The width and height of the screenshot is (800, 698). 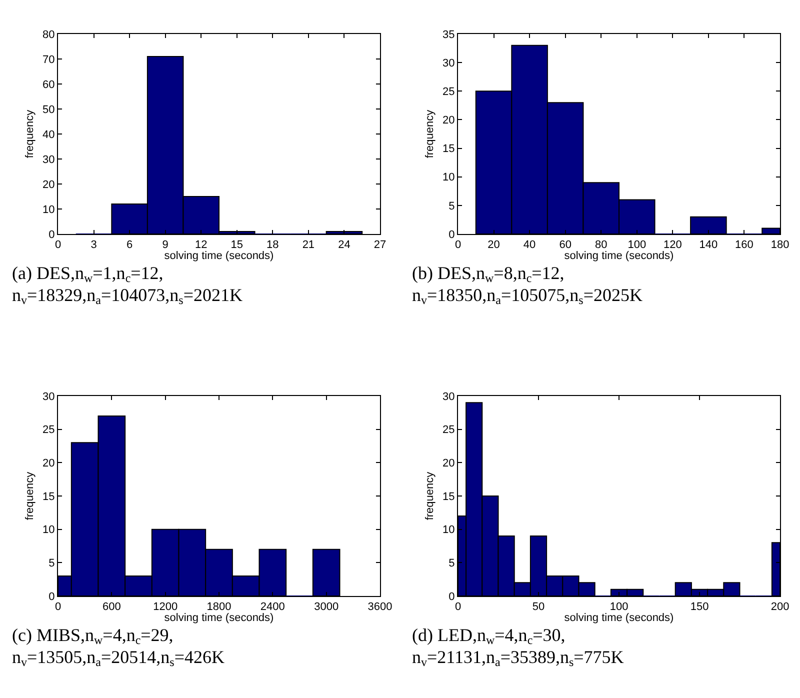 What do you see at coordinates (565, 245) in the screenshot?
I see `x-tick-label: 60` at bounding box center [565, 245].